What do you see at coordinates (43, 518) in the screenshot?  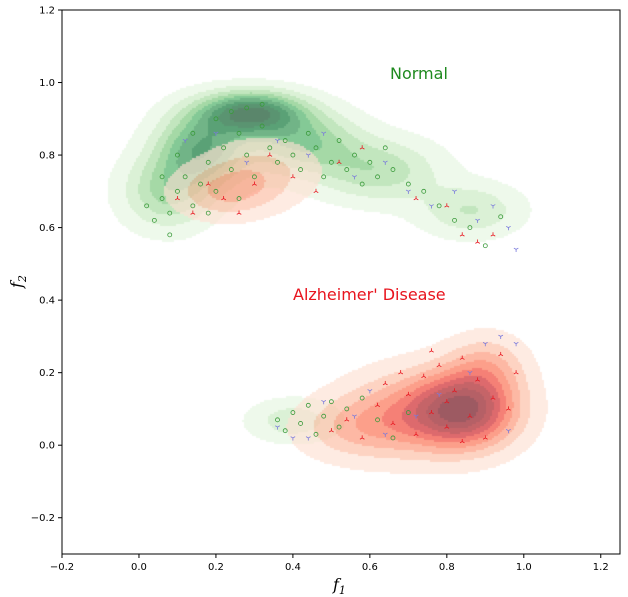 I see `y-tick-label: −0.2` at bounding box center [43, 518].